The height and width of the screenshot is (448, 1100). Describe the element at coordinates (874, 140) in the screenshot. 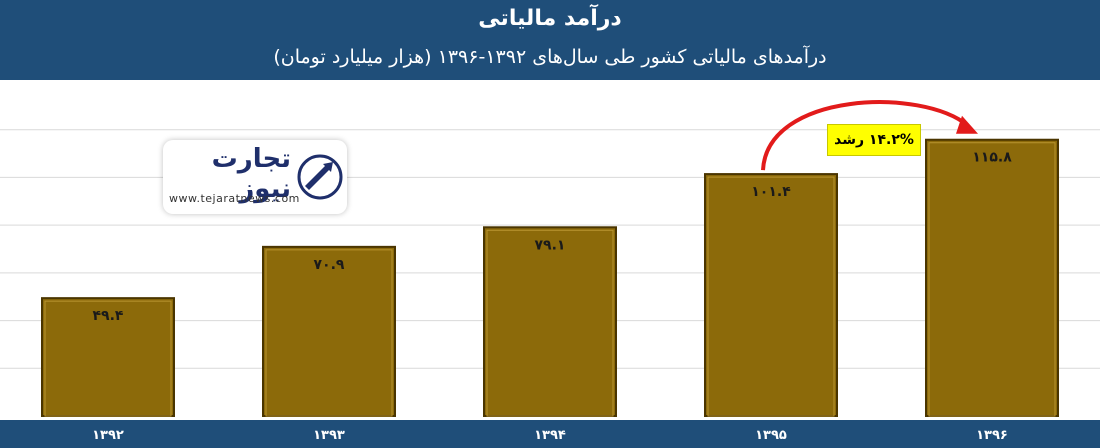

I see `growth-annotation: ۱۴.۲% رشد` at that location.